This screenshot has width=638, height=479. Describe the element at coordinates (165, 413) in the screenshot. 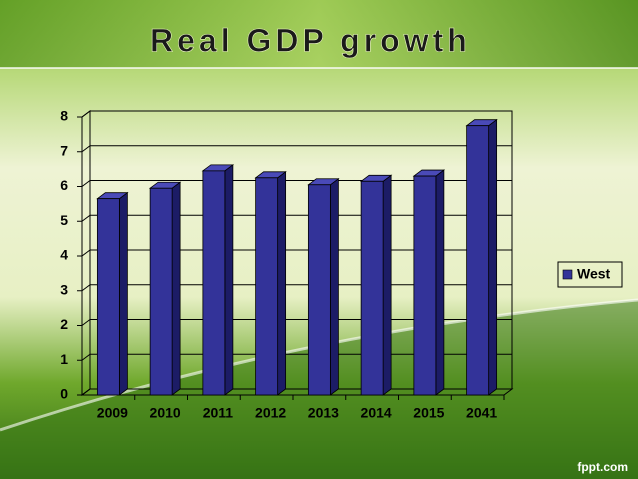

I see `x-tick-label: 2010` at that location.